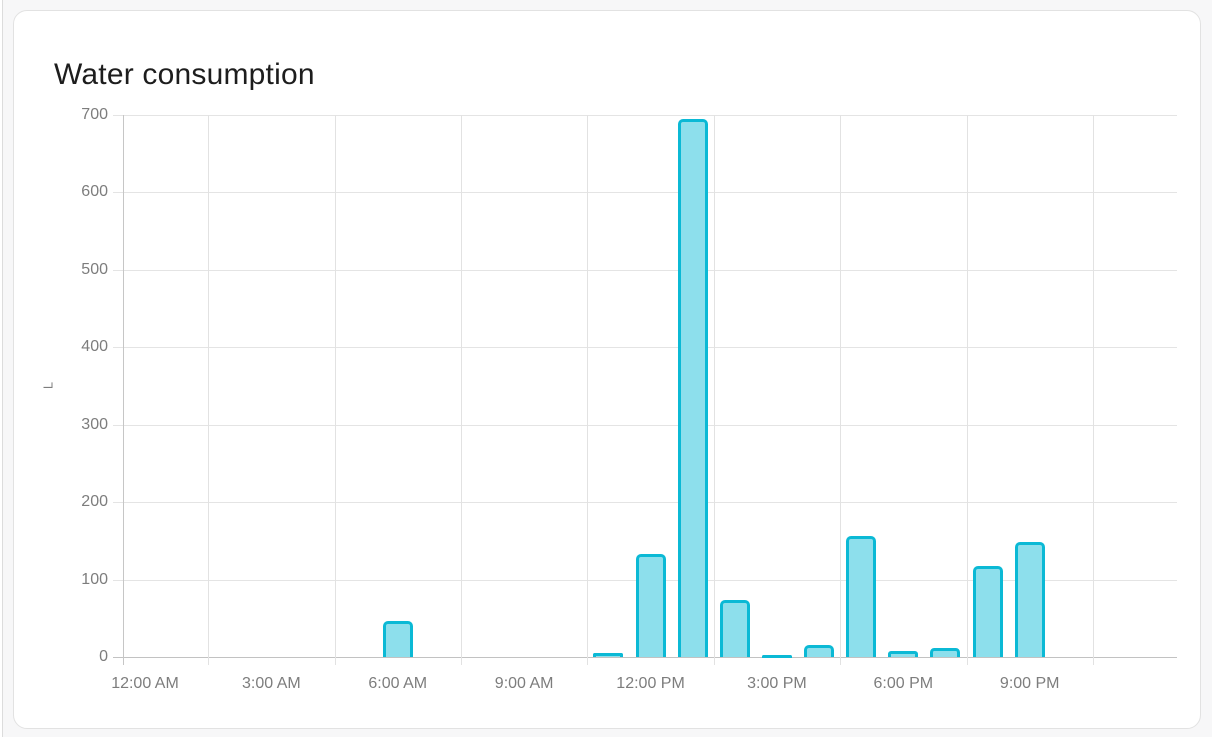 This screenshot has height=737, width=1212. What do you see at coordinates (94, 424) in the screenshot?
I see `y-axis-tick-label: 300` at bounding box center [94, 424].